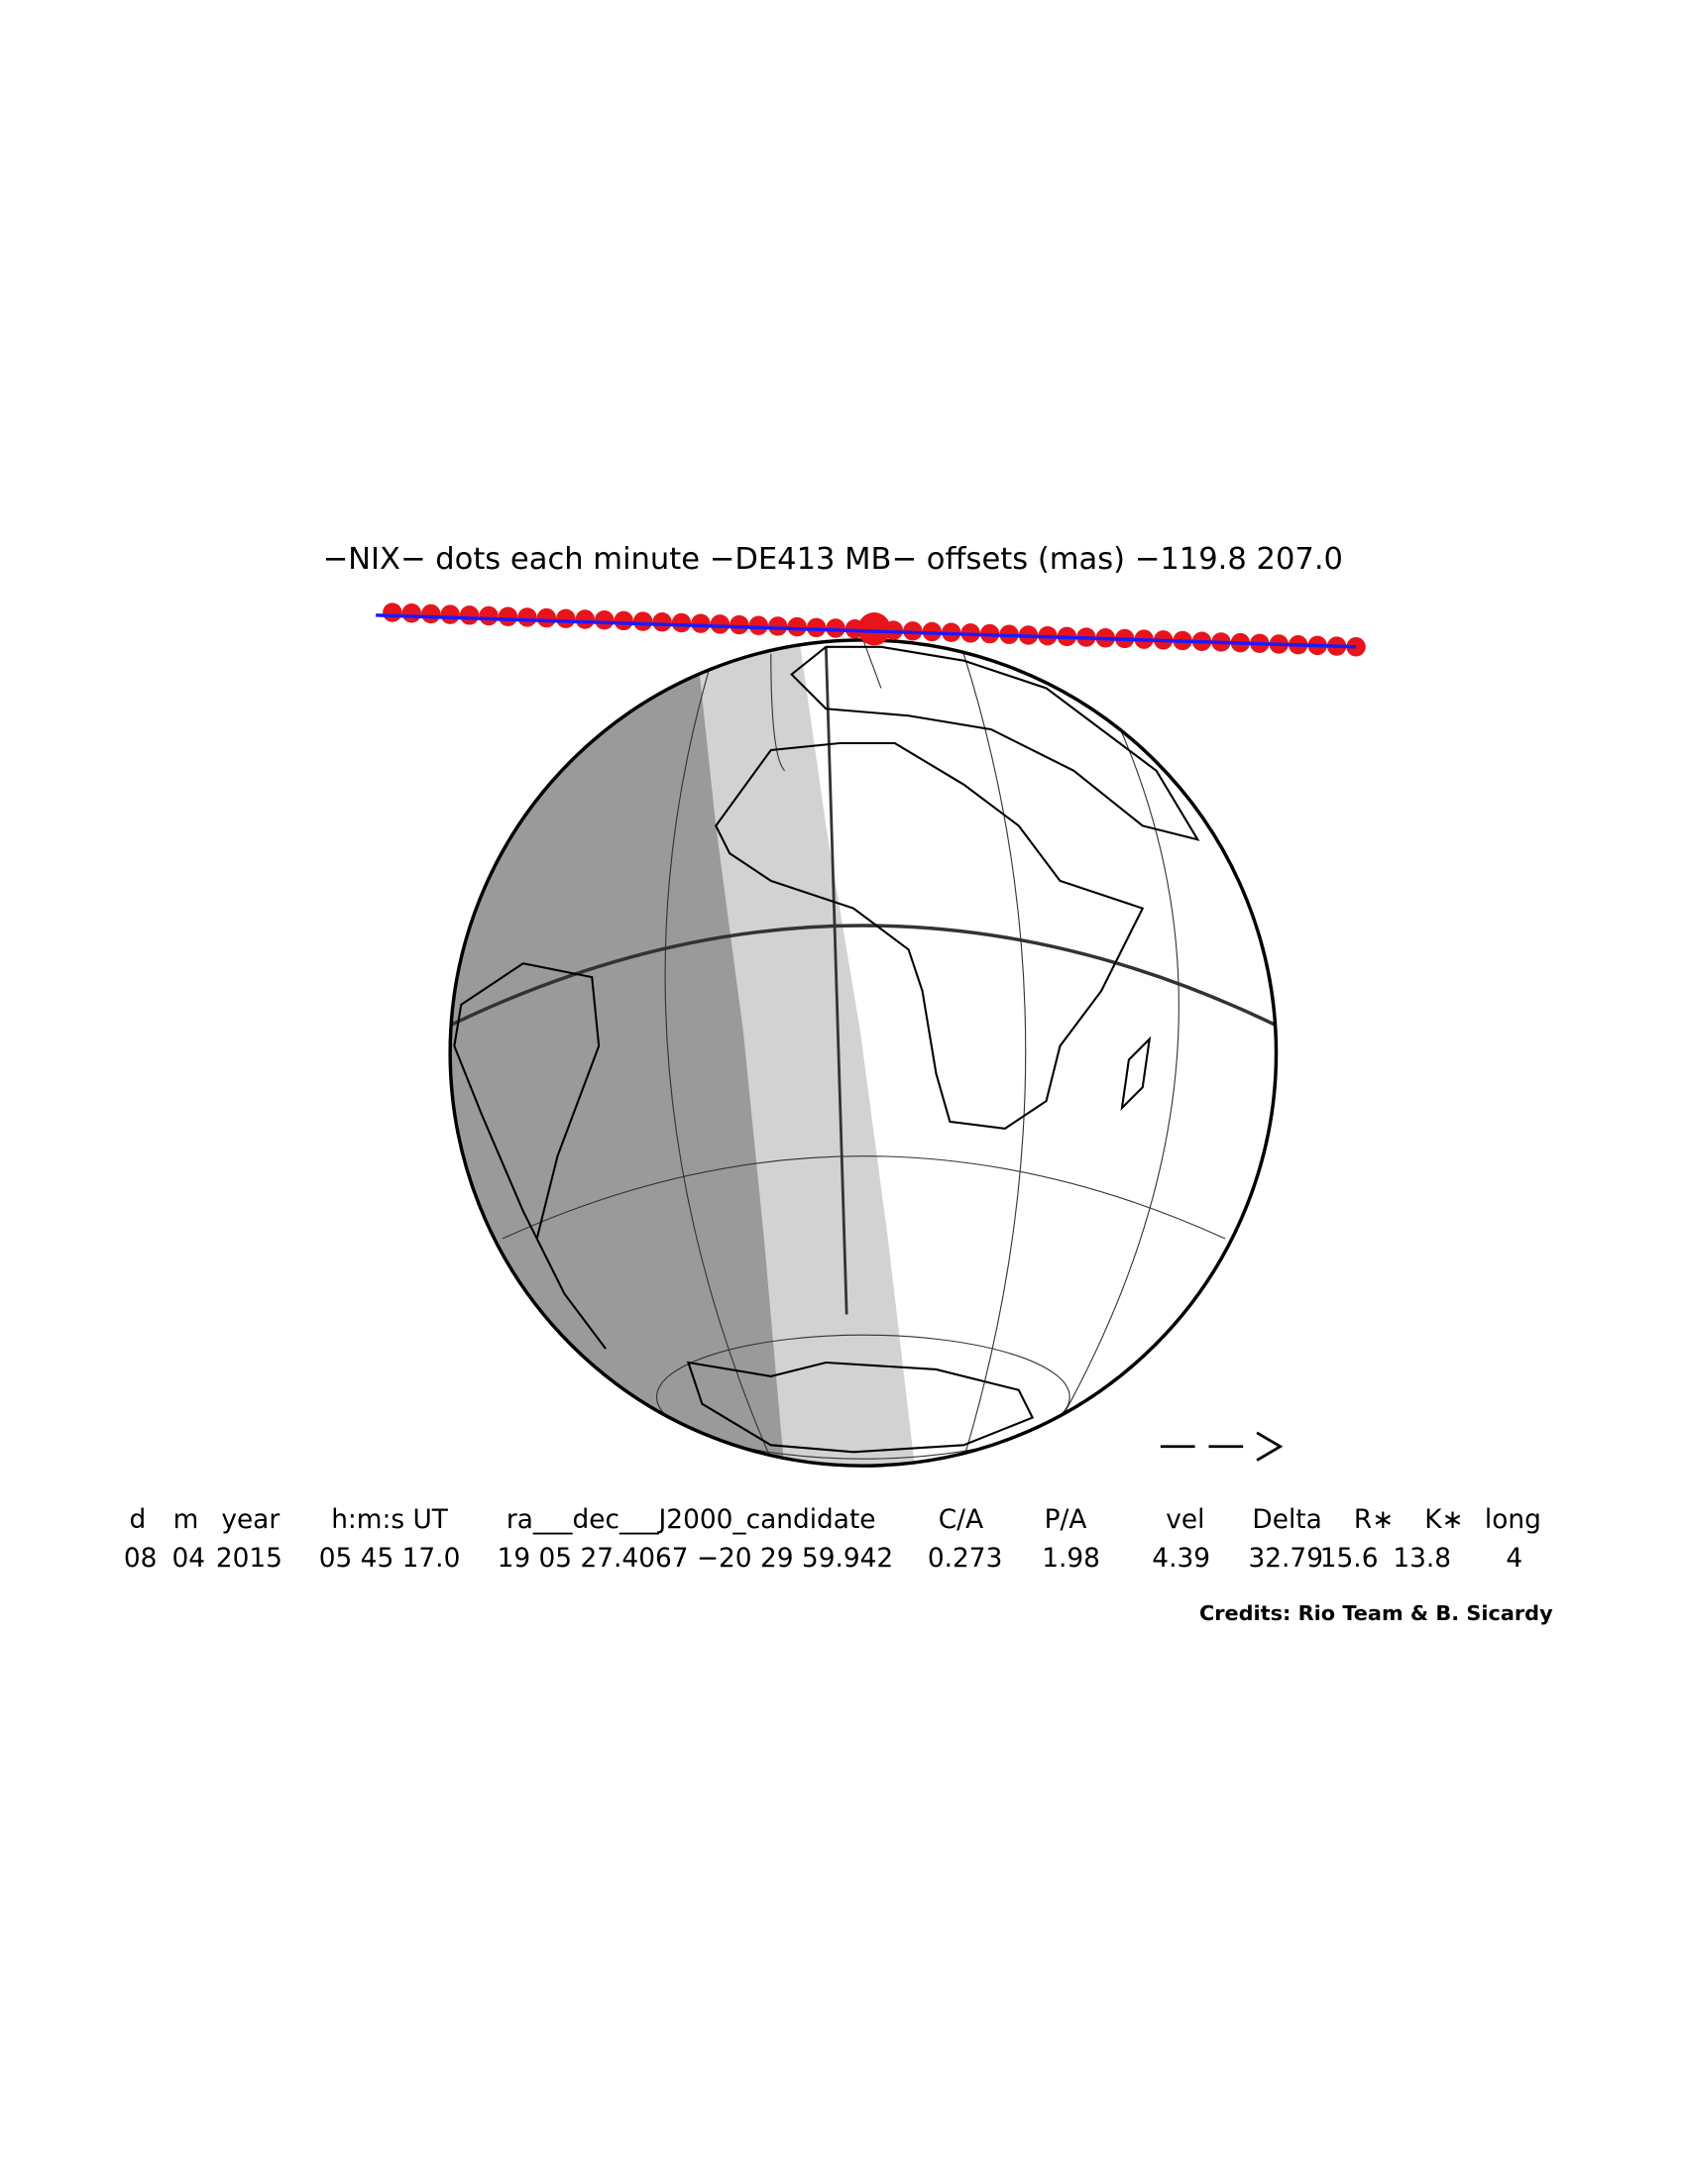 This screenshot has width=1685, height=2184. What do you see at coordinates (874, 629) in the screenshot?
I see `closest-approach-dot` at bounding box center [874, 629].